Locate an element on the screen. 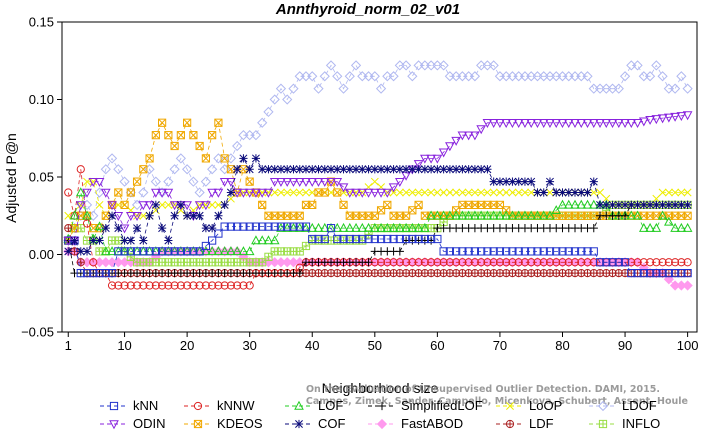 Image resolution: width=702 pixels, height=434 pixels. legend-item-knnw: kNNW is located at coordinates (219, 405).